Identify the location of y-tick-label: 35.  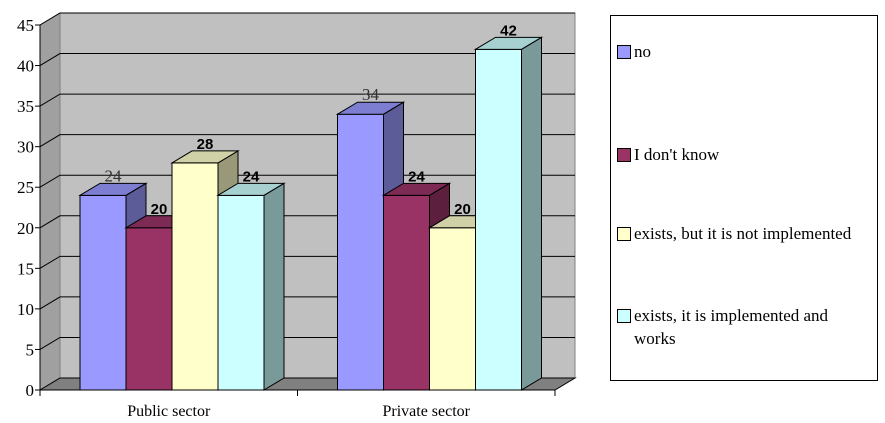
(25, 106).